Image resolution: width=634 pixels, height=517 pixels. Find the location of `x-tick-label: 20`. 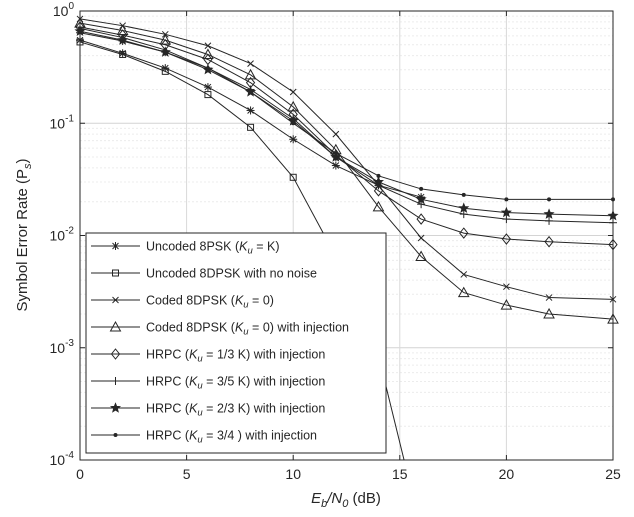

x-tick-label: 20 is located at coordinates (507, 474).